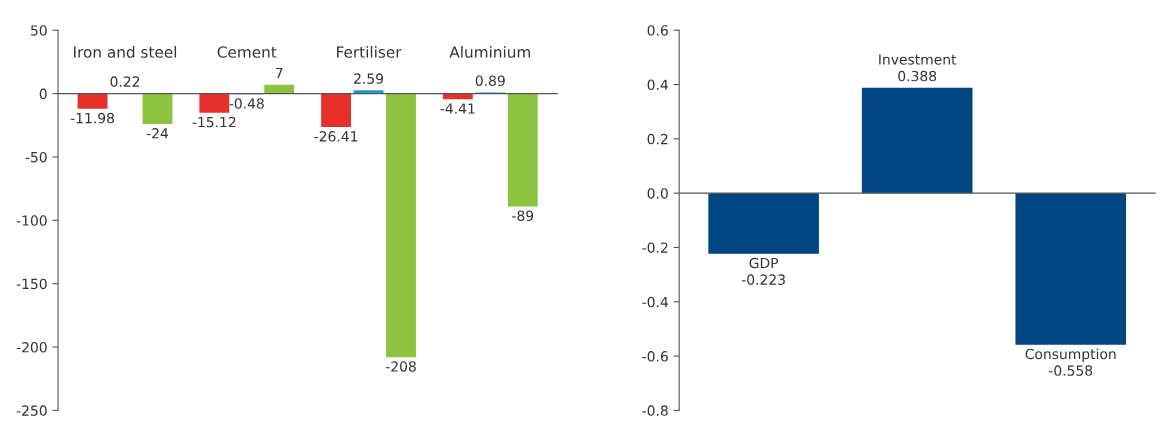  I want to click on y-tick-label: -250, so click(31, 410).